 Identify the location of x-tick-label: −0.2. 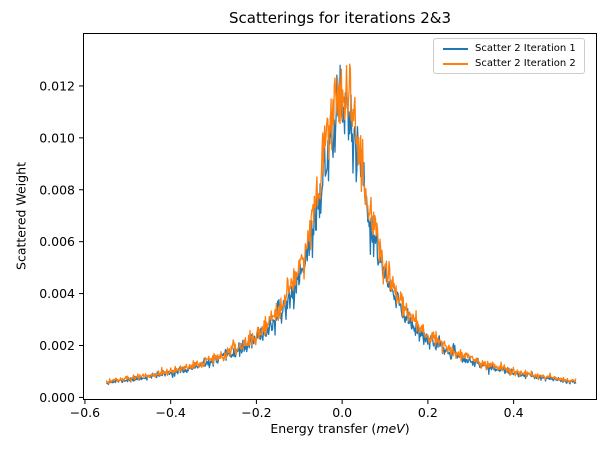
(256, 412).